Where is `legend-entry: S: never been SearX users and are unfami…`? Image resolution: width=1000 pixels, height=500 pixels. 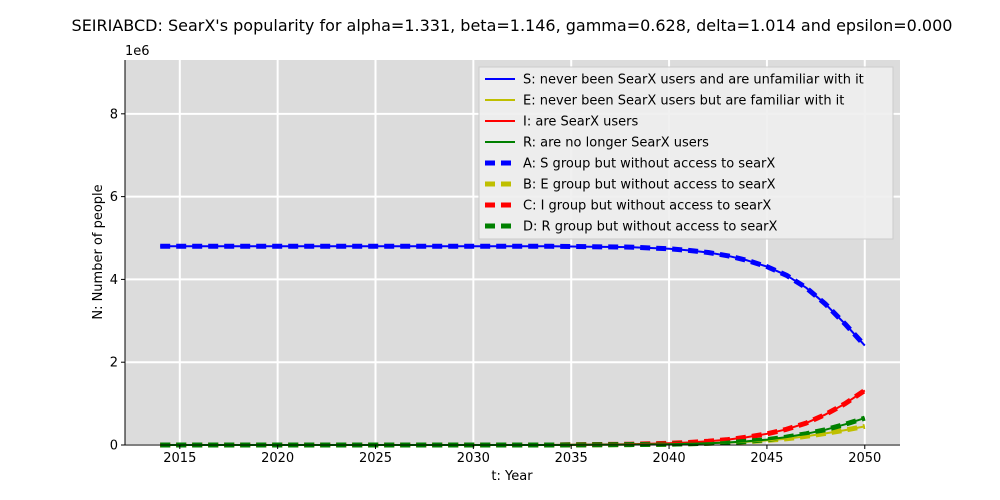
legend-entry: S: never been SearX users and are unfami… is located at coordinates (693, 80).